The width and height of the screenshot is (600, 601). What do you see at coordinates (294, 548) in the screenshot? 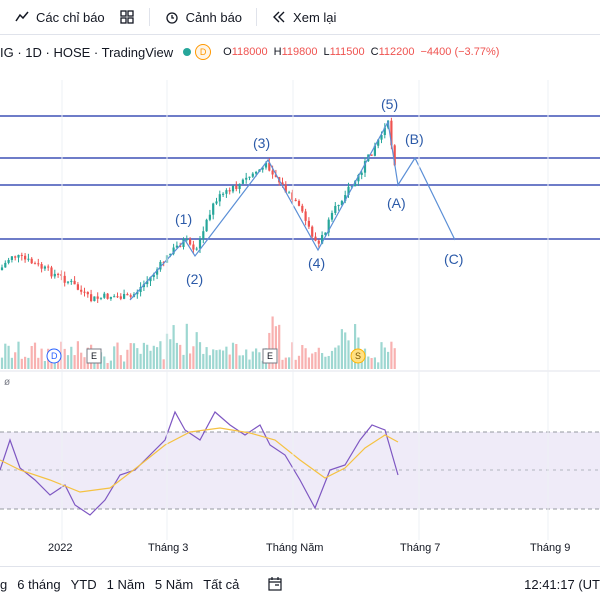
I see `x-tick-thang-nam: Tháng Năm` at bounding box center [294, 548].